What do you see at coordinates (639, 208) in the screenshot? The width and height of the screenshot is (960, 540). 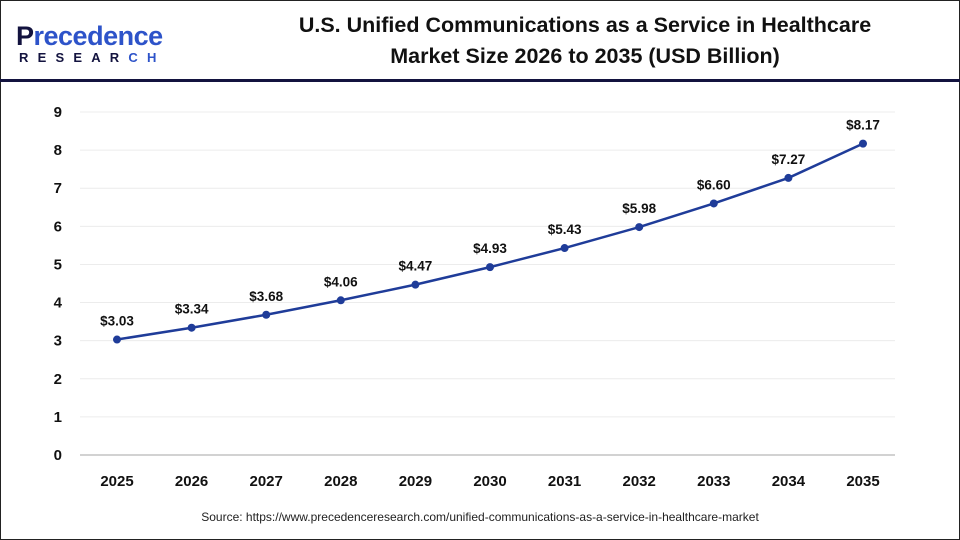 I see `data-label: $5.98` at bounding box center [639, 208].